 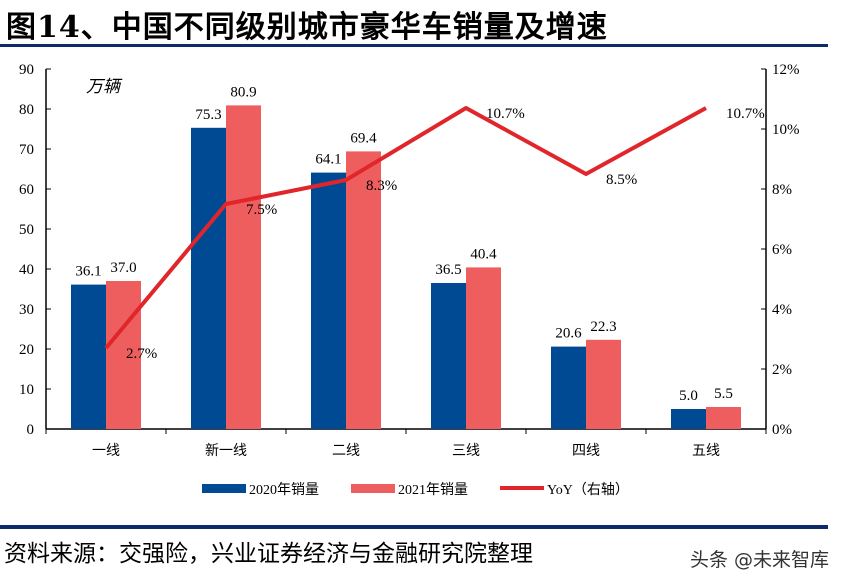 I want to click on legend-label: 2021年销量, so click(x=433, y=490).